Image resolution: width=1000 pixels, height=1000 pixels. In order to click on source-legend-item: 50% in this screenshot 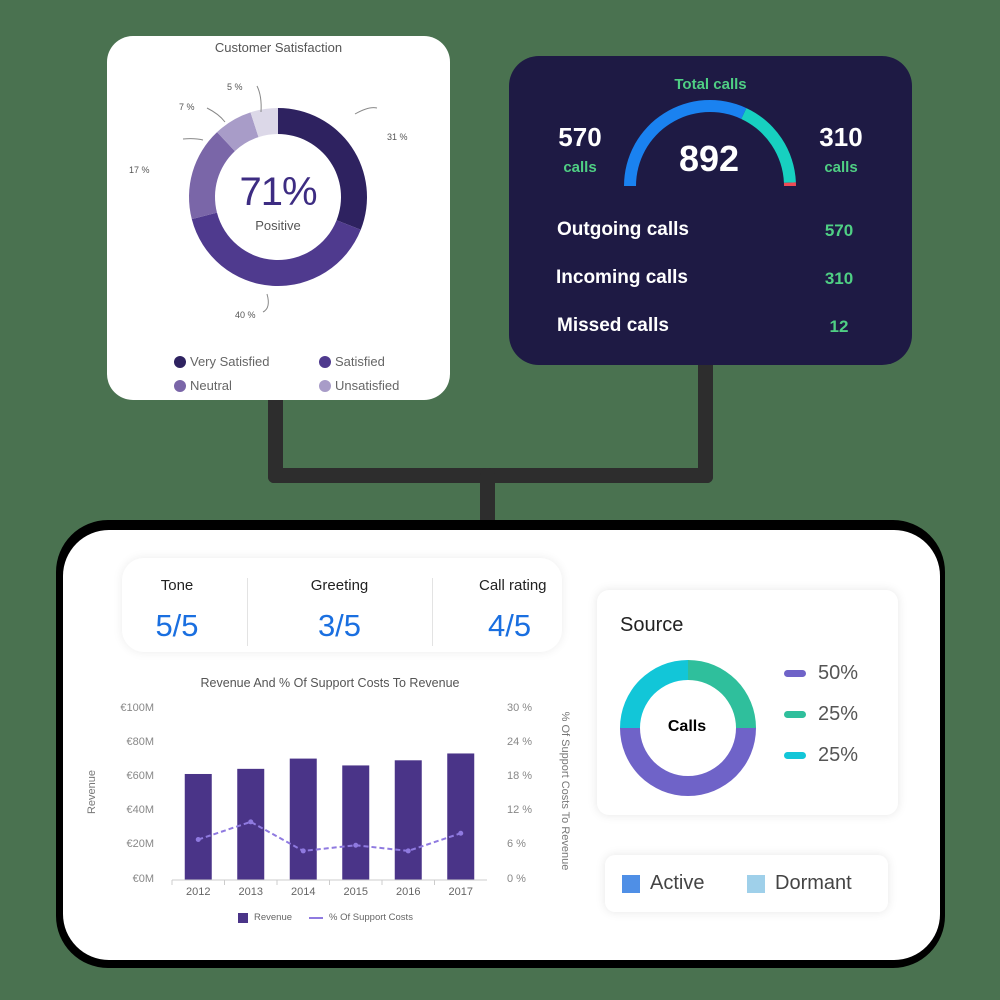, I will do `click(821, 673)`.